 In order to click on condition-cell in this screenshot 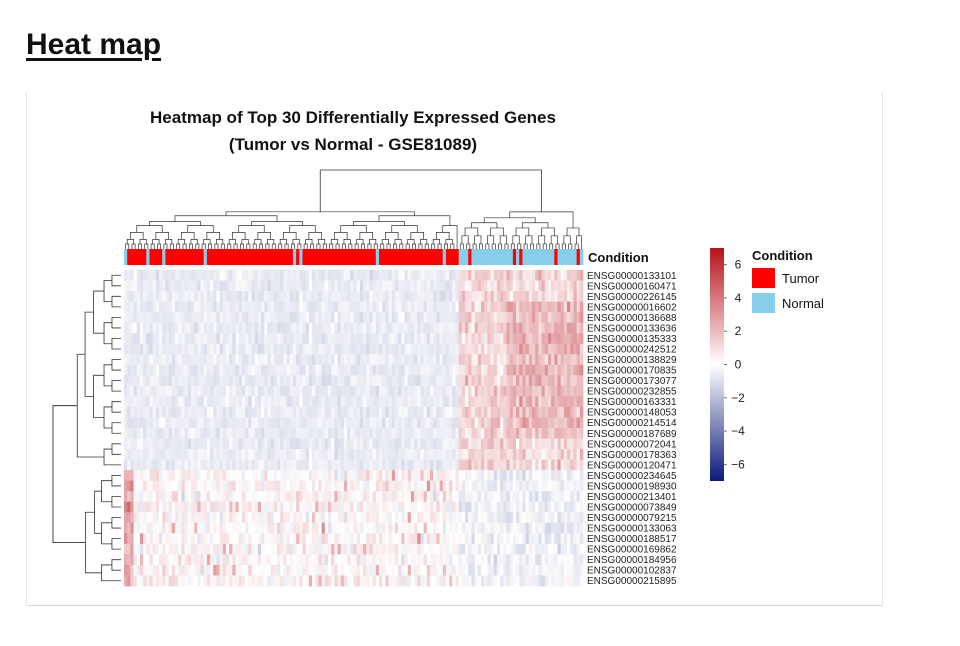, I will do `click(460, 257)`.